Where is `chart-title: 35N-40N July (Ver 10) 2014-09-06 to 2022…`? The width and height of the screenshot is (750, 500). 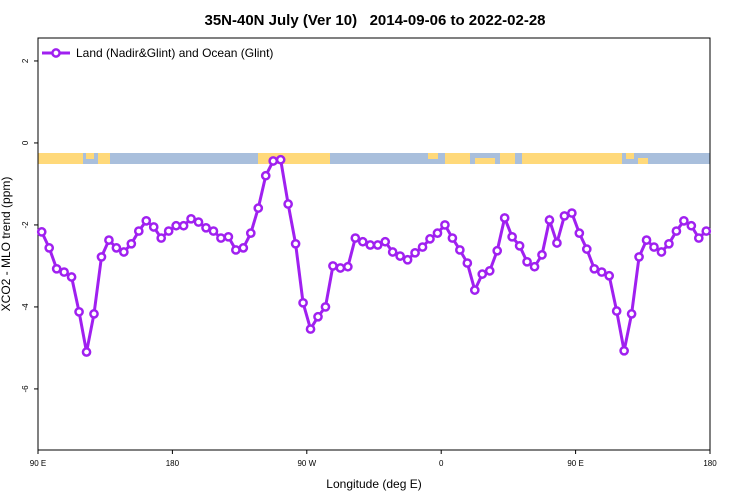
chart-title: 35N-40N July (Ver 10) 2014-09-06 to 2022… is located at coordinates (374, 20).